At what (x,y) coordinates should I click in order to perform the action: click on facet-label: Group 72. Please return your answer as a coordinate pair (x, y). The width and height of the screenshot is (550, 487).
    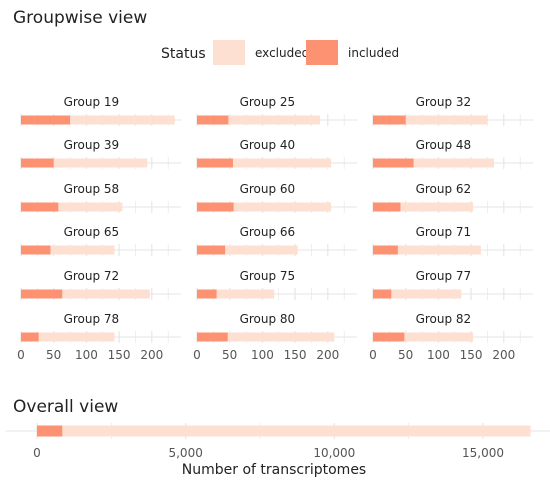
    Looking at the image, I should click on (92, 276).